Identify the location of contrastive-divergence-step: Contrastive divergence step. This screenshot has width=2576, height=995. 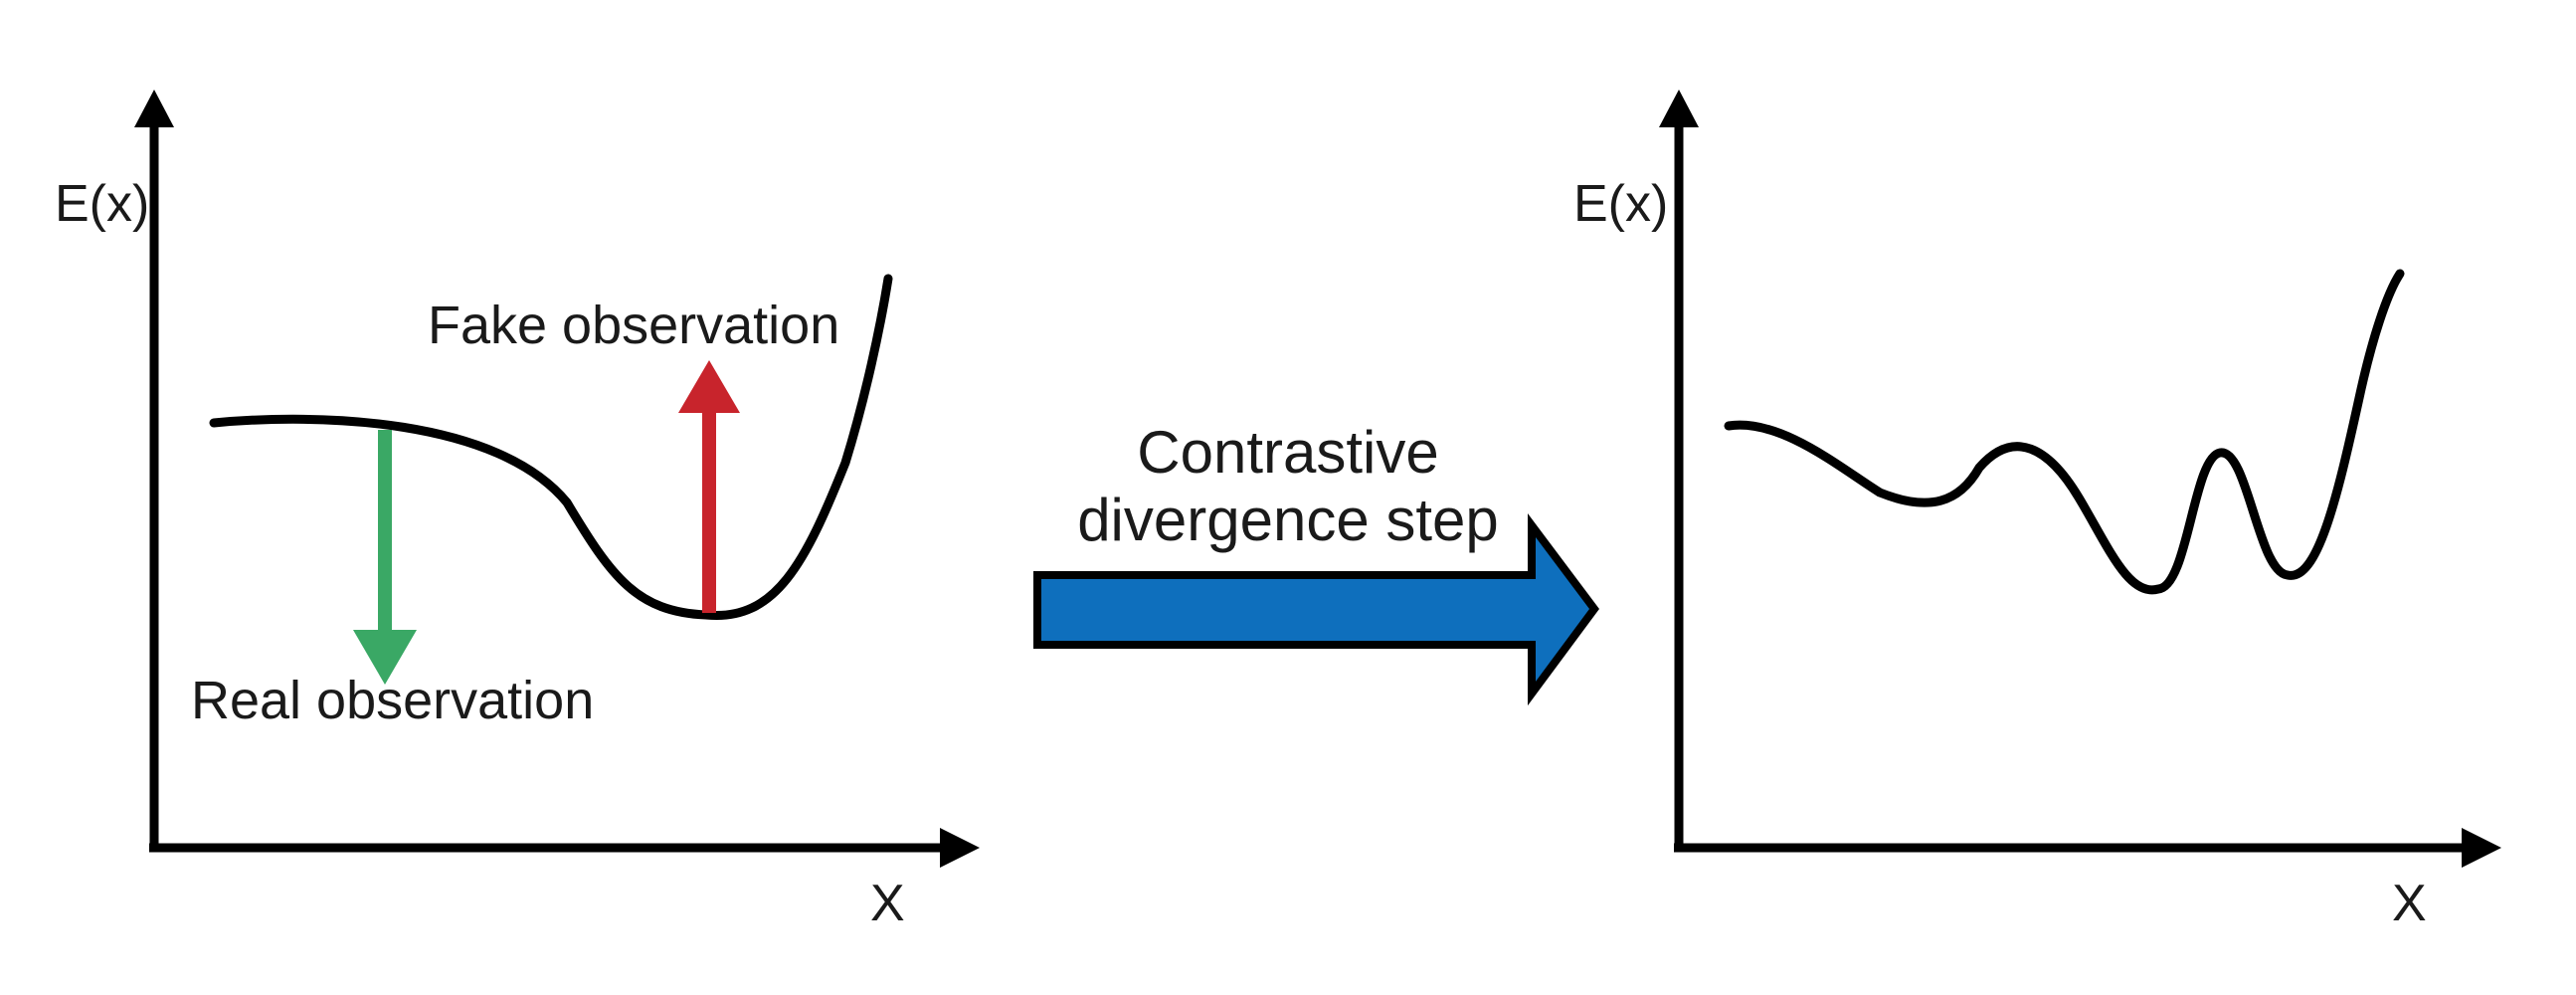
(1316, 562).